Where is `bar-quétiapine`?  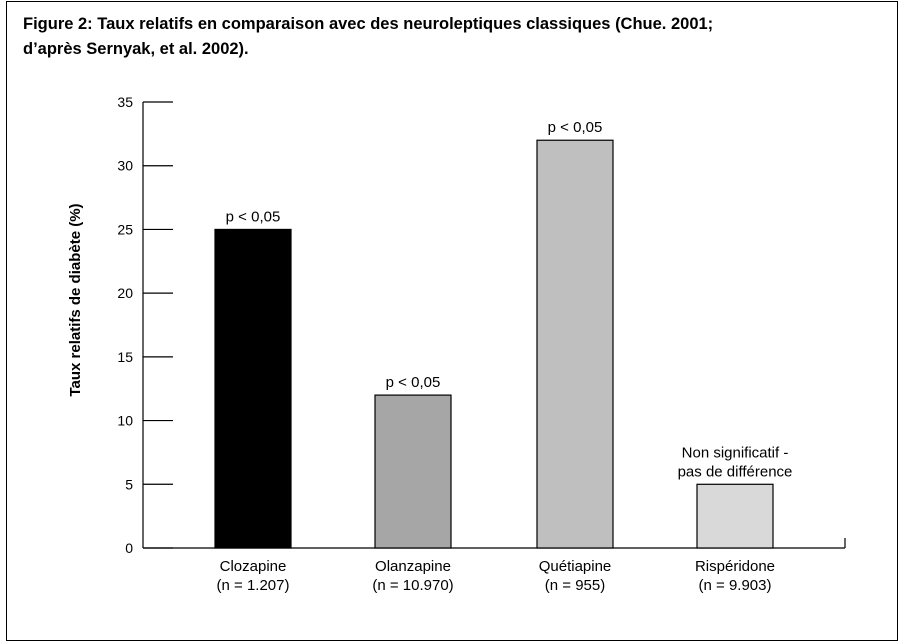
bar-quétiapine is located at coordinates (575, 344).